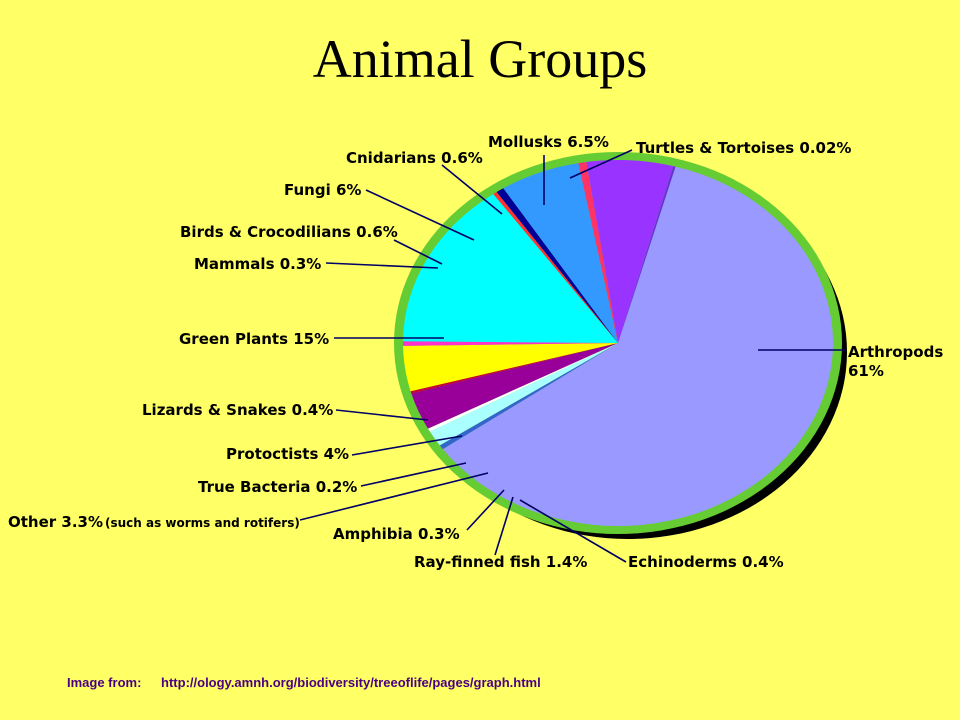 The image size is (960, 720). What do you see at coordinates (287, 454) in the screenshot?
I see `slice-label-protoctists: Protoctists 4%` at bounding box center [287, 454].